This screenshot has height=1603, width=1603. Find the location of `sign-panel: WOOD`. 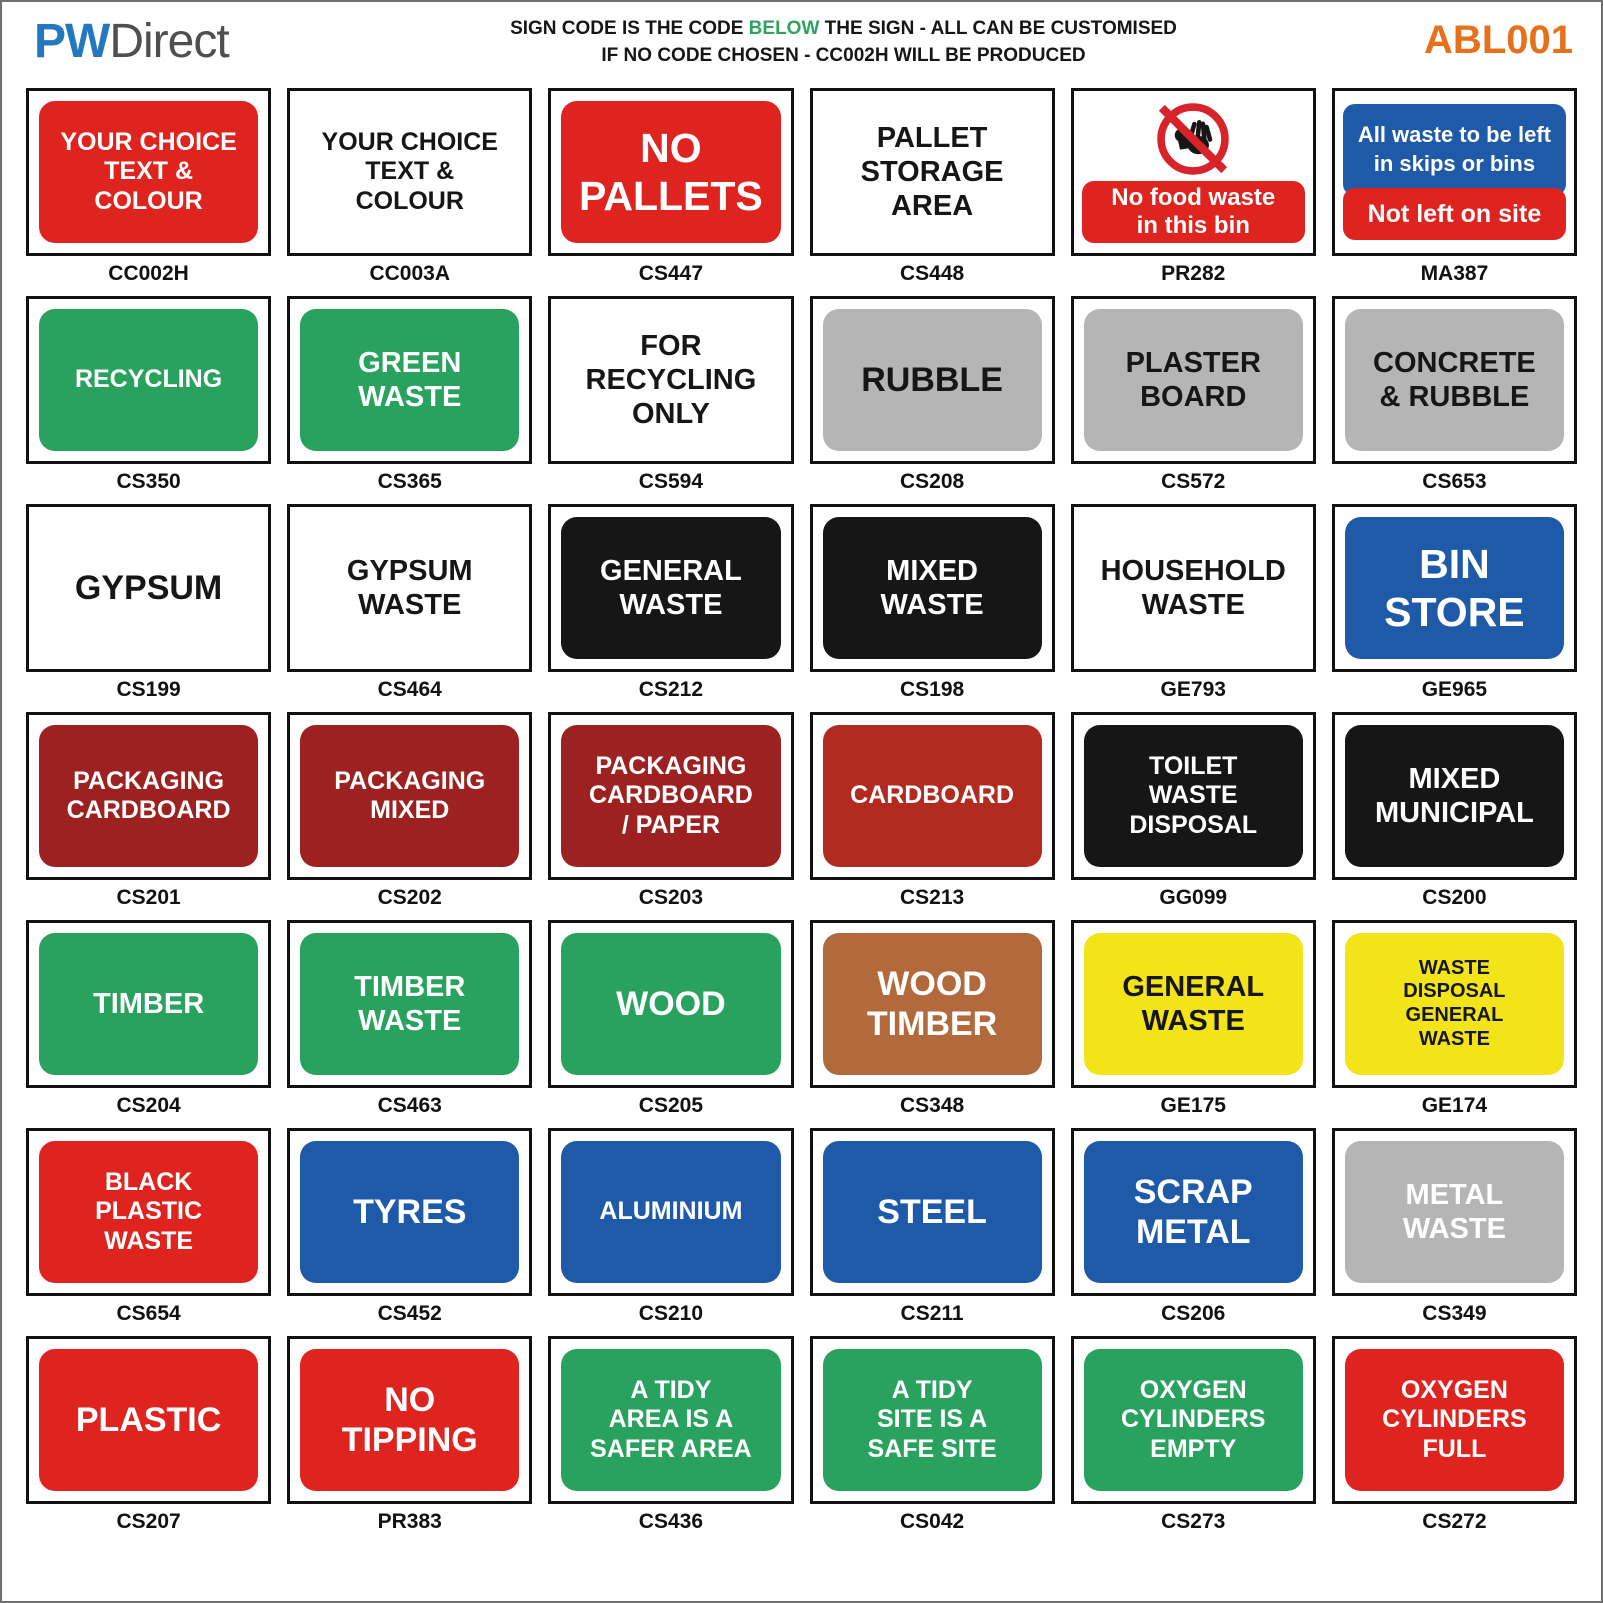

sign-panel: WOOD is located at coordinates (671, 1004).